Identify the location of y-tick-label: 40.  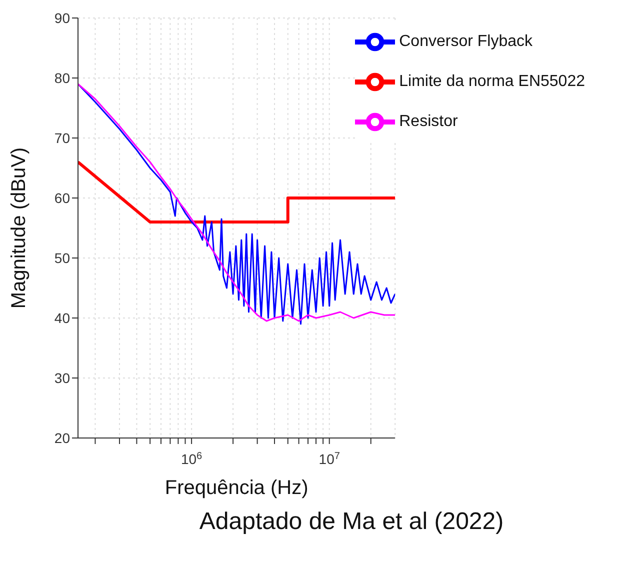
(62, 318).